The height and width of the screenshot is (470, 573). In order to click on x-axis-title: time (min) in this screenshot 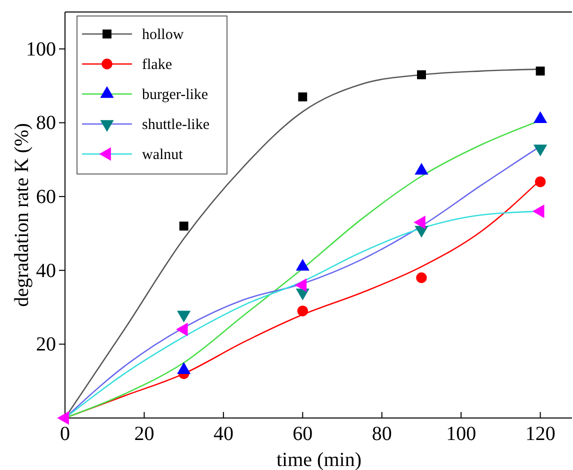, I will do `click(319, 459)`.